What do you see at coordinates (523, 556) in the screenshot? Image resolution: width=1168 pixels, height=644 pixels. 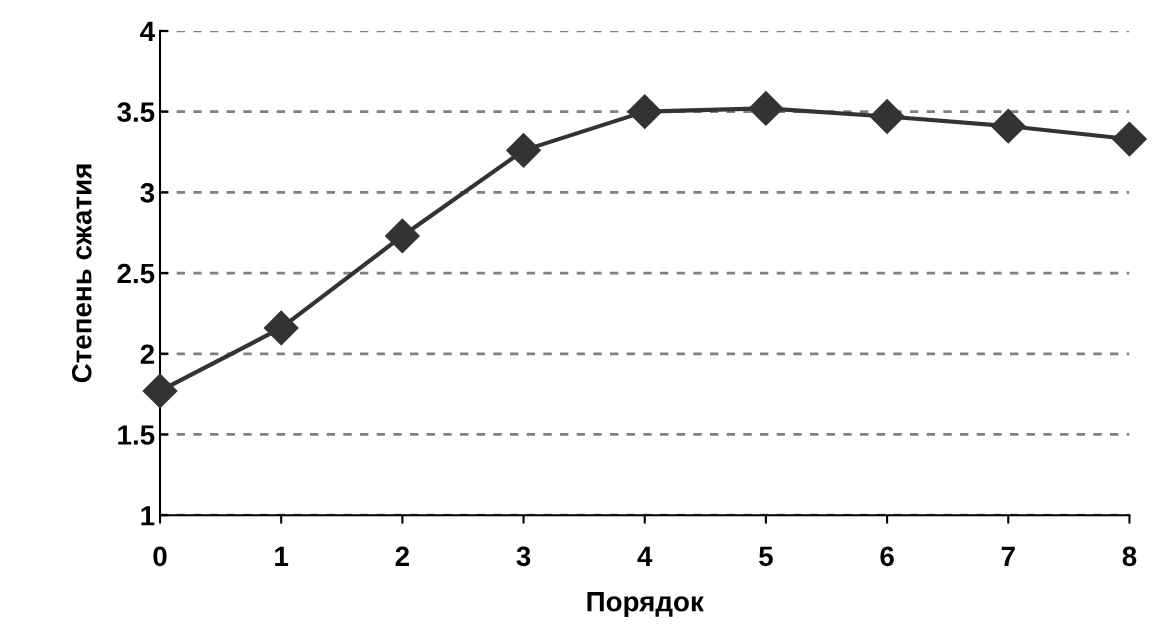 I see `x-tick-label: 3` at bounding box center [523, 556].